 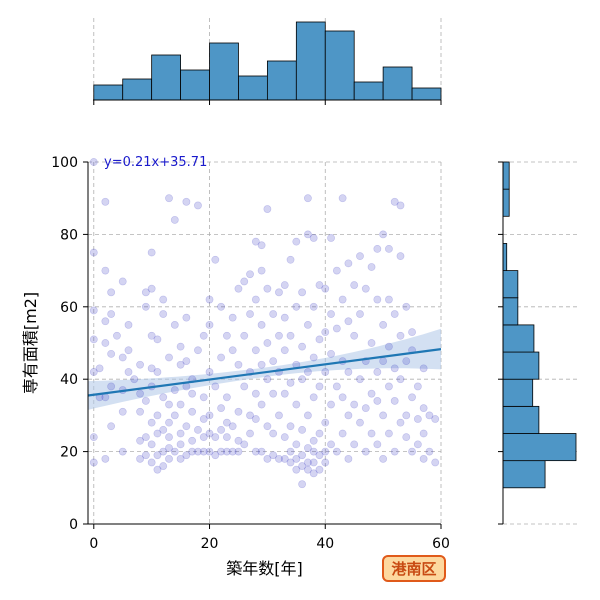 I want to click on regression-equation-label: y=0.21x+35.71, so click(x=155, y=162).